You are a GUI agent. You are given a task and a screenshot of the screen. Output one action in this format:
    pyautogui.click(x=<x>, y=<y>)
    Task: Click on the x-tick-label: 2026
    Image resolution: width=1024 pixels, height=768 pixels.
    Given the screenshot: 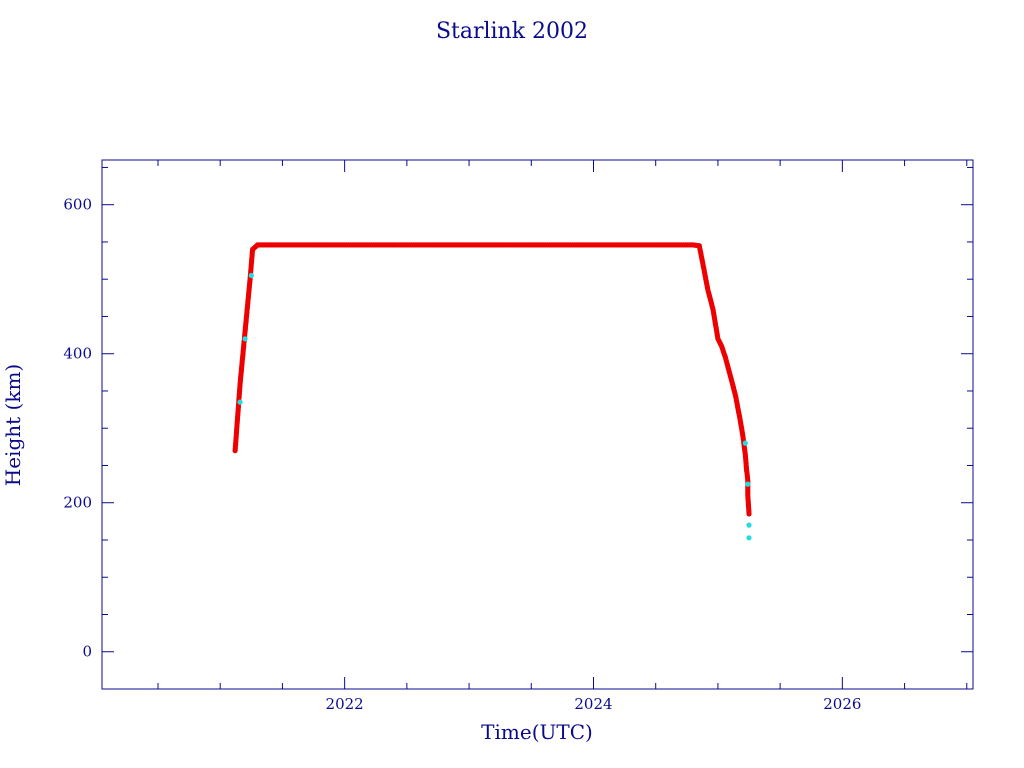 What is the action you would take?
    pyautogui.click(x=842, y=704)
    